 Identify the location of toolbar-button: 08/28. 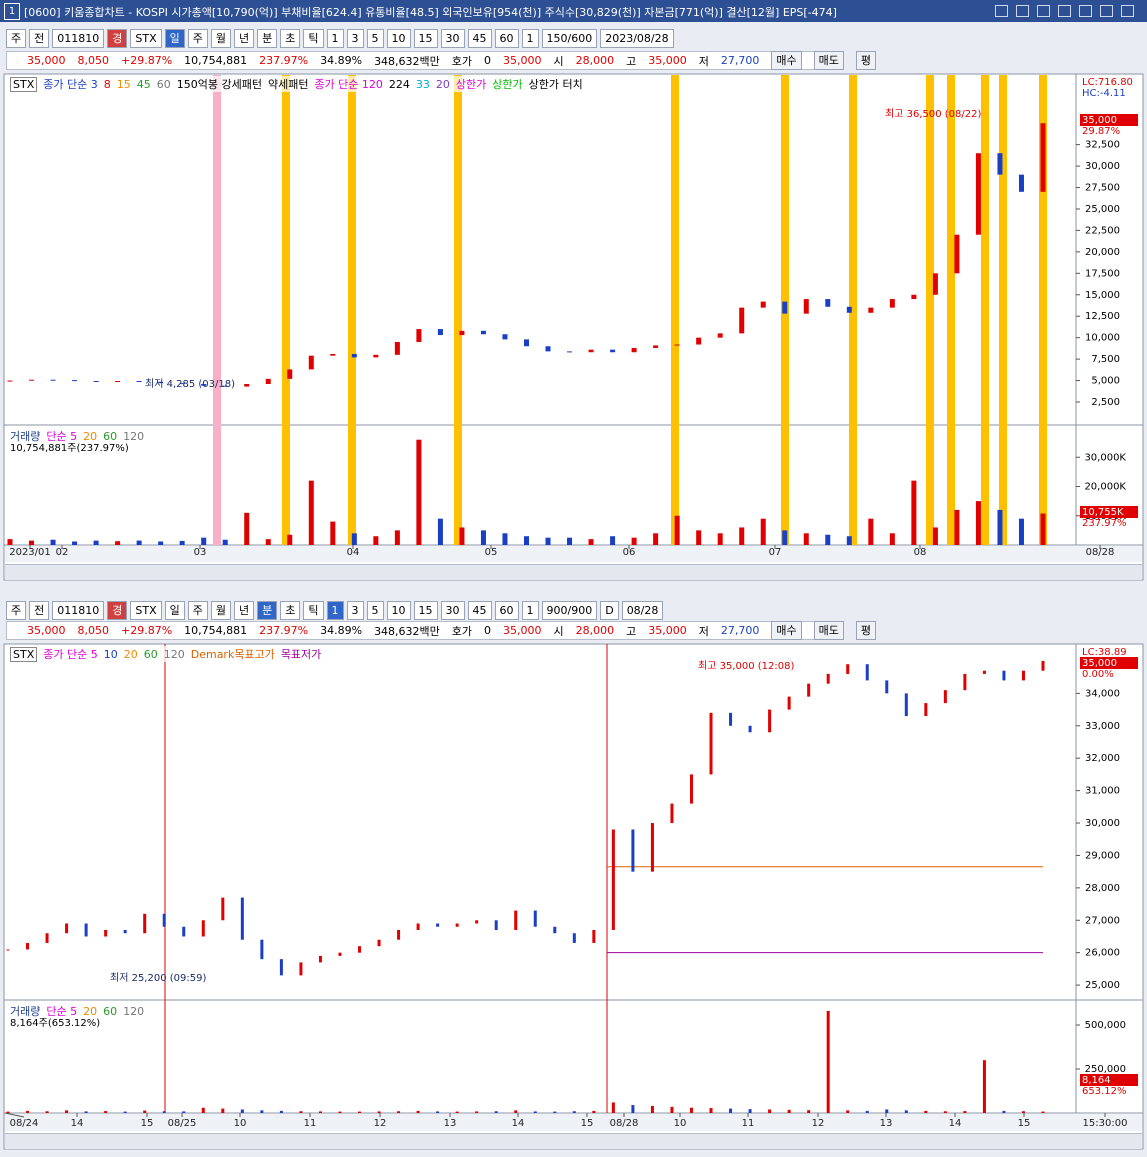
(642, 610).